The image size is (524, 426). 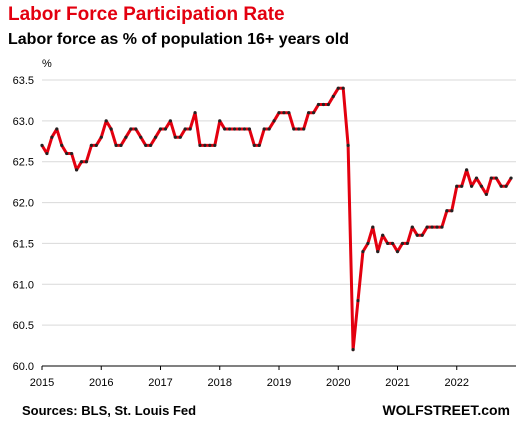 What do you see at coordinates (146, 14) in the screenshot?
I see `chart-title: Labor Force Participation Rate` at bounding box center [146, 14].